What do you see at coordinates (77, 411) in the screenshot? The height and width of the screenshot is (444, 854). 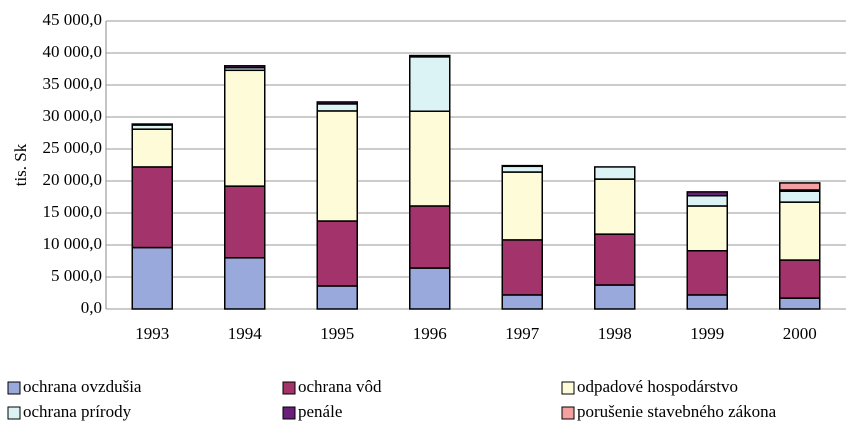 I see `legend-label: ochrana prírody` at bounding box center [77, 411].